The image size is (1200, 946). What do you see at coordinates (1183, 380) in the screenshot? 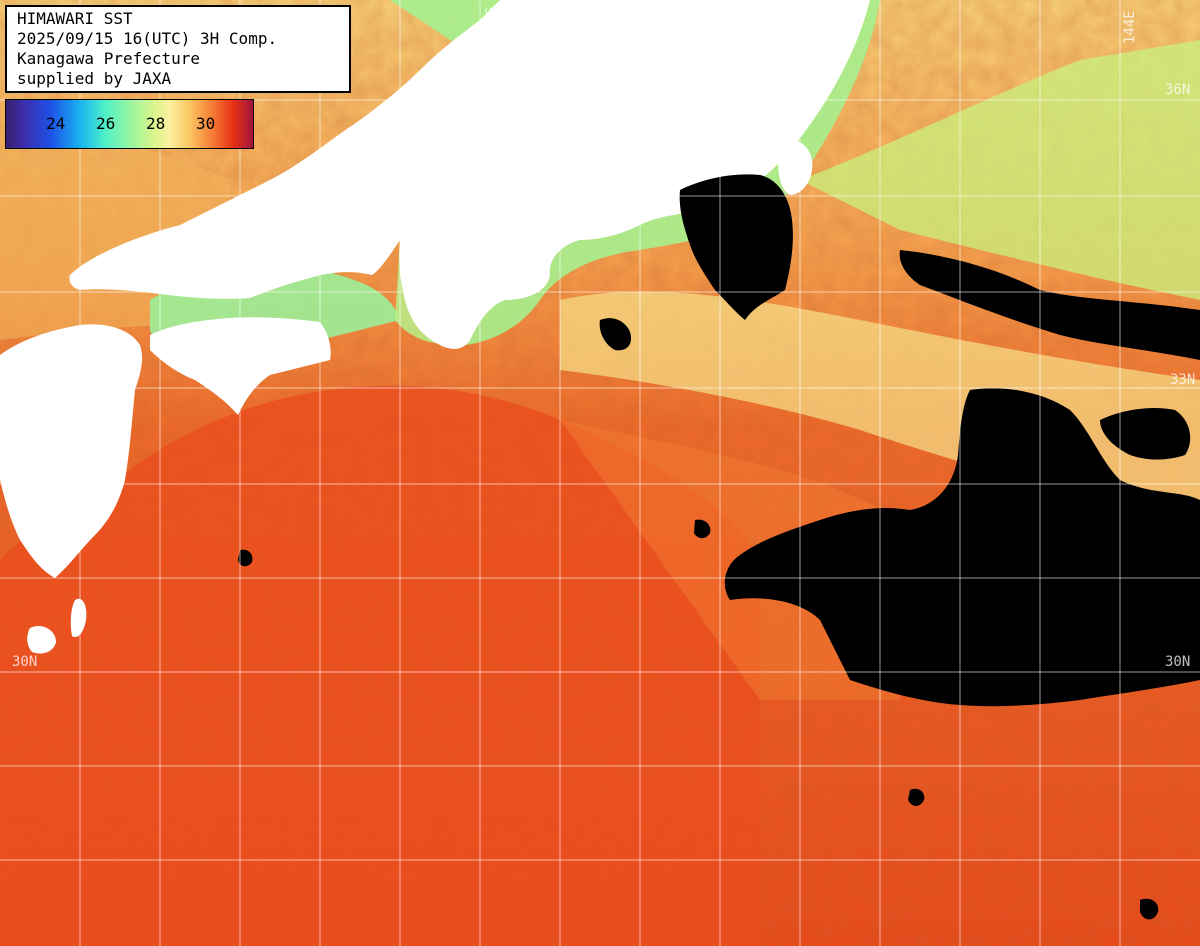
I see `lat-label-33n: 33N` at bounding box center [1183, 380].